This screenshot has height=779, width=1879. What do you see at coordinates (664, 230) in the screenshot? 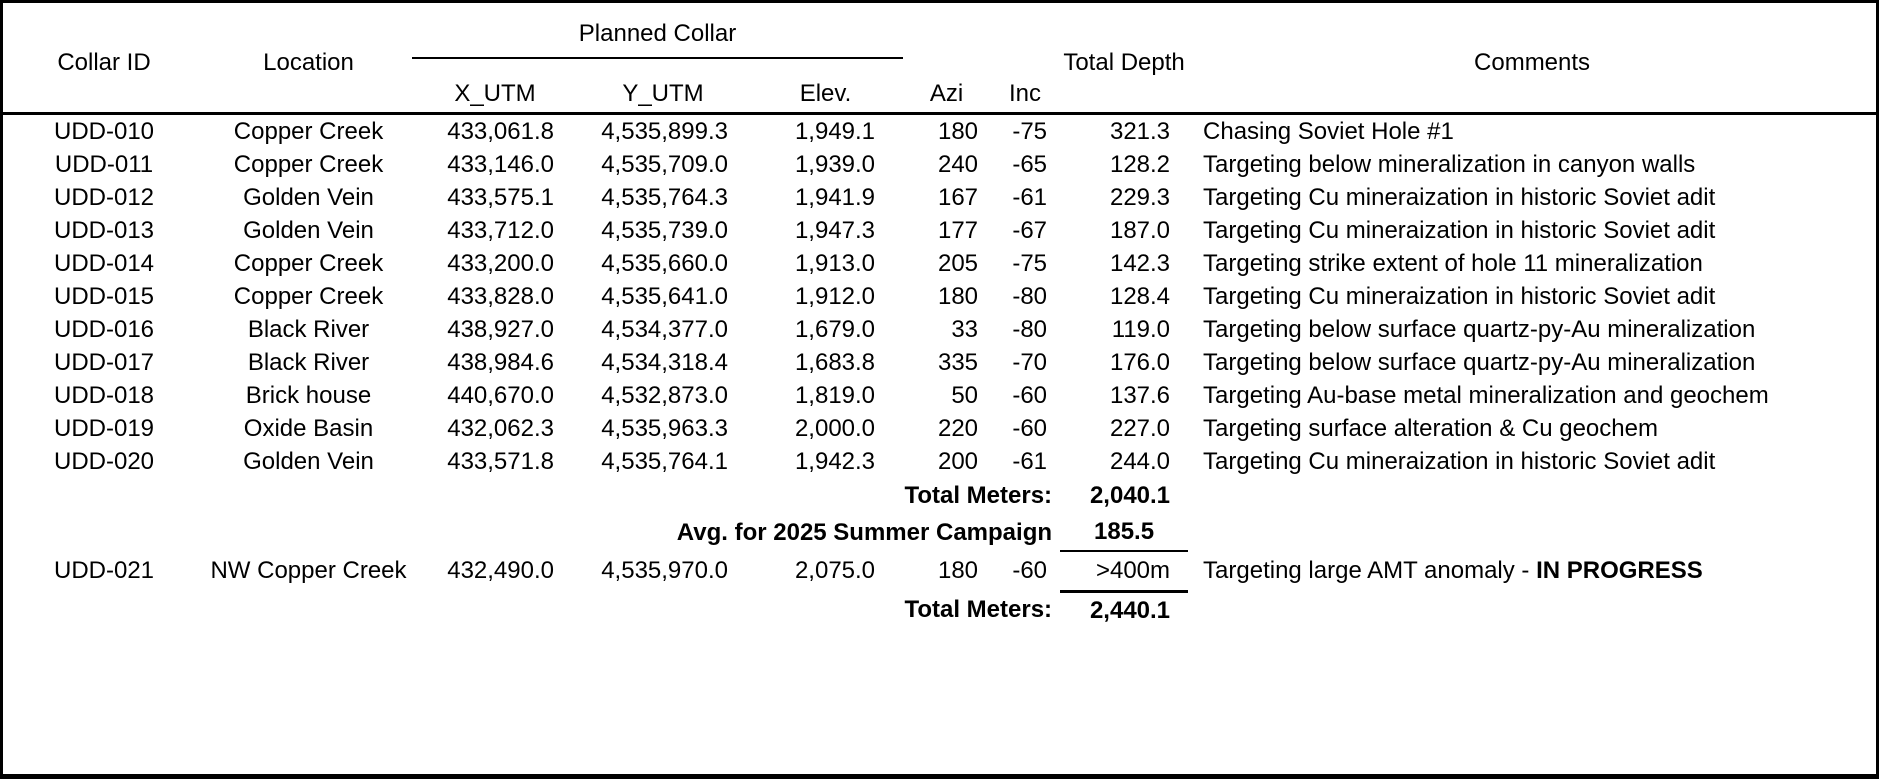
I see `cell-y-utm: 4,535,739.0` at bounding box center [664, 230].